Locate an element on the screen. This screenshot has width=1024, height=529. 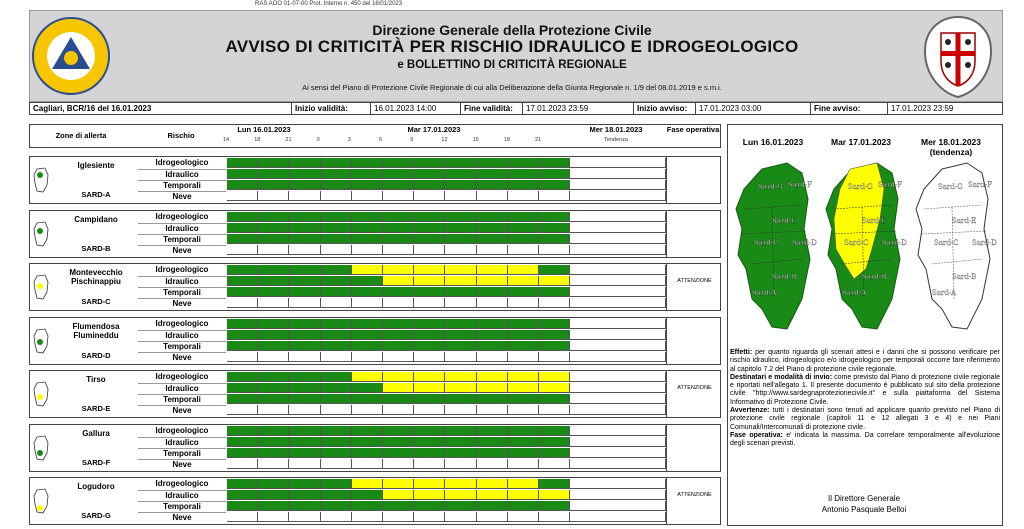
risk-label: Neve is located at coordinates (182, 250).